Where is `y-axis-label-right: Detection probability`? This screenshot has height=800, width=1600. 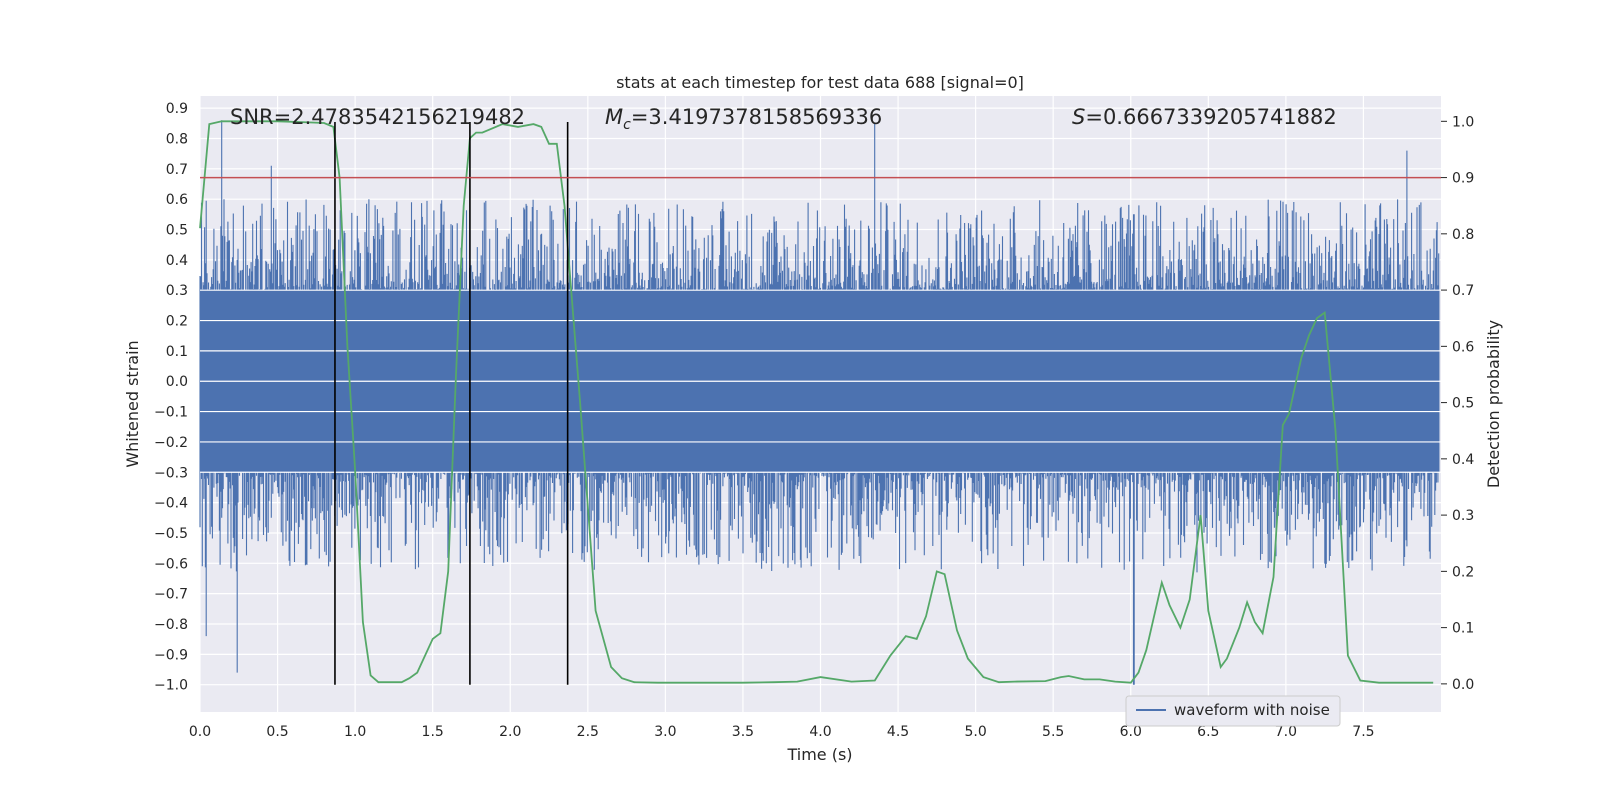 y-axis-label-right: Detection probability is located at coordinates (1493, 404).